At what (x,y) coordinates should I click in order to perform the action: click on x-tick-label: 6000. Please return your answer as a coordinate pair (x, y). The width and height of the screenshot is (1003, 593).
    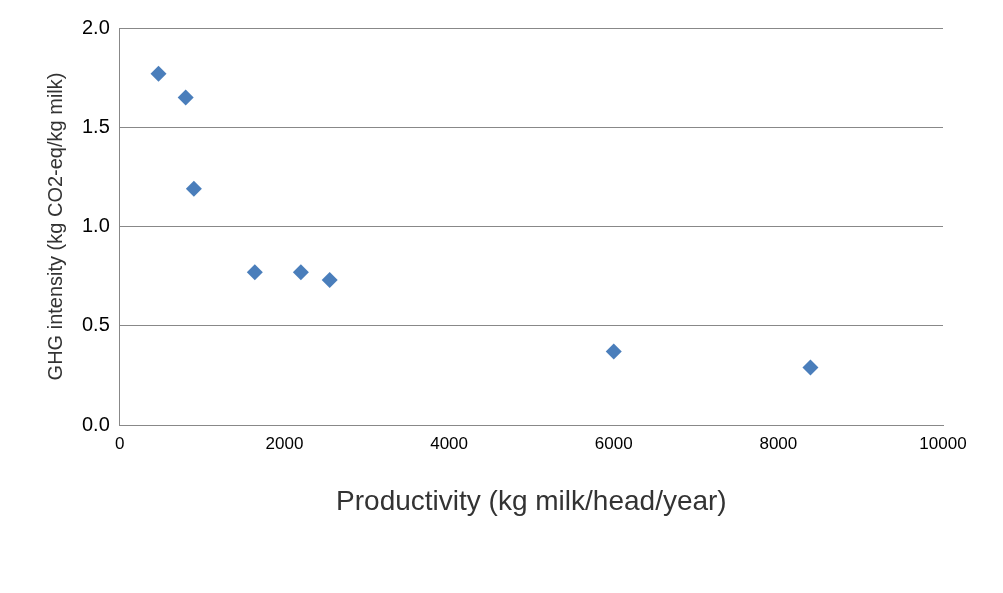
    Looking at the image, I should click on (613, 443).